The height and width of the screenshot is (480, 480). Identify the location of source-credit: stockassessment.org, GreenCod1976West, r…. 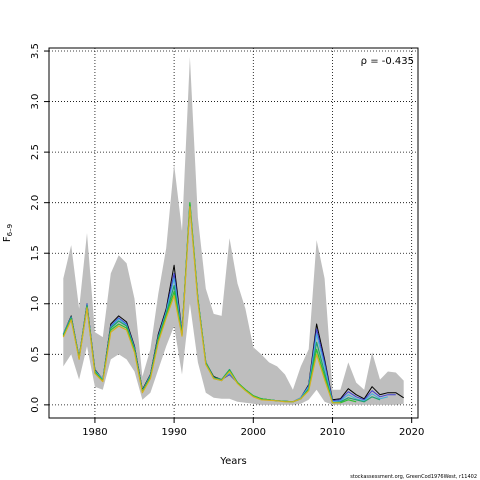
(413, 477).